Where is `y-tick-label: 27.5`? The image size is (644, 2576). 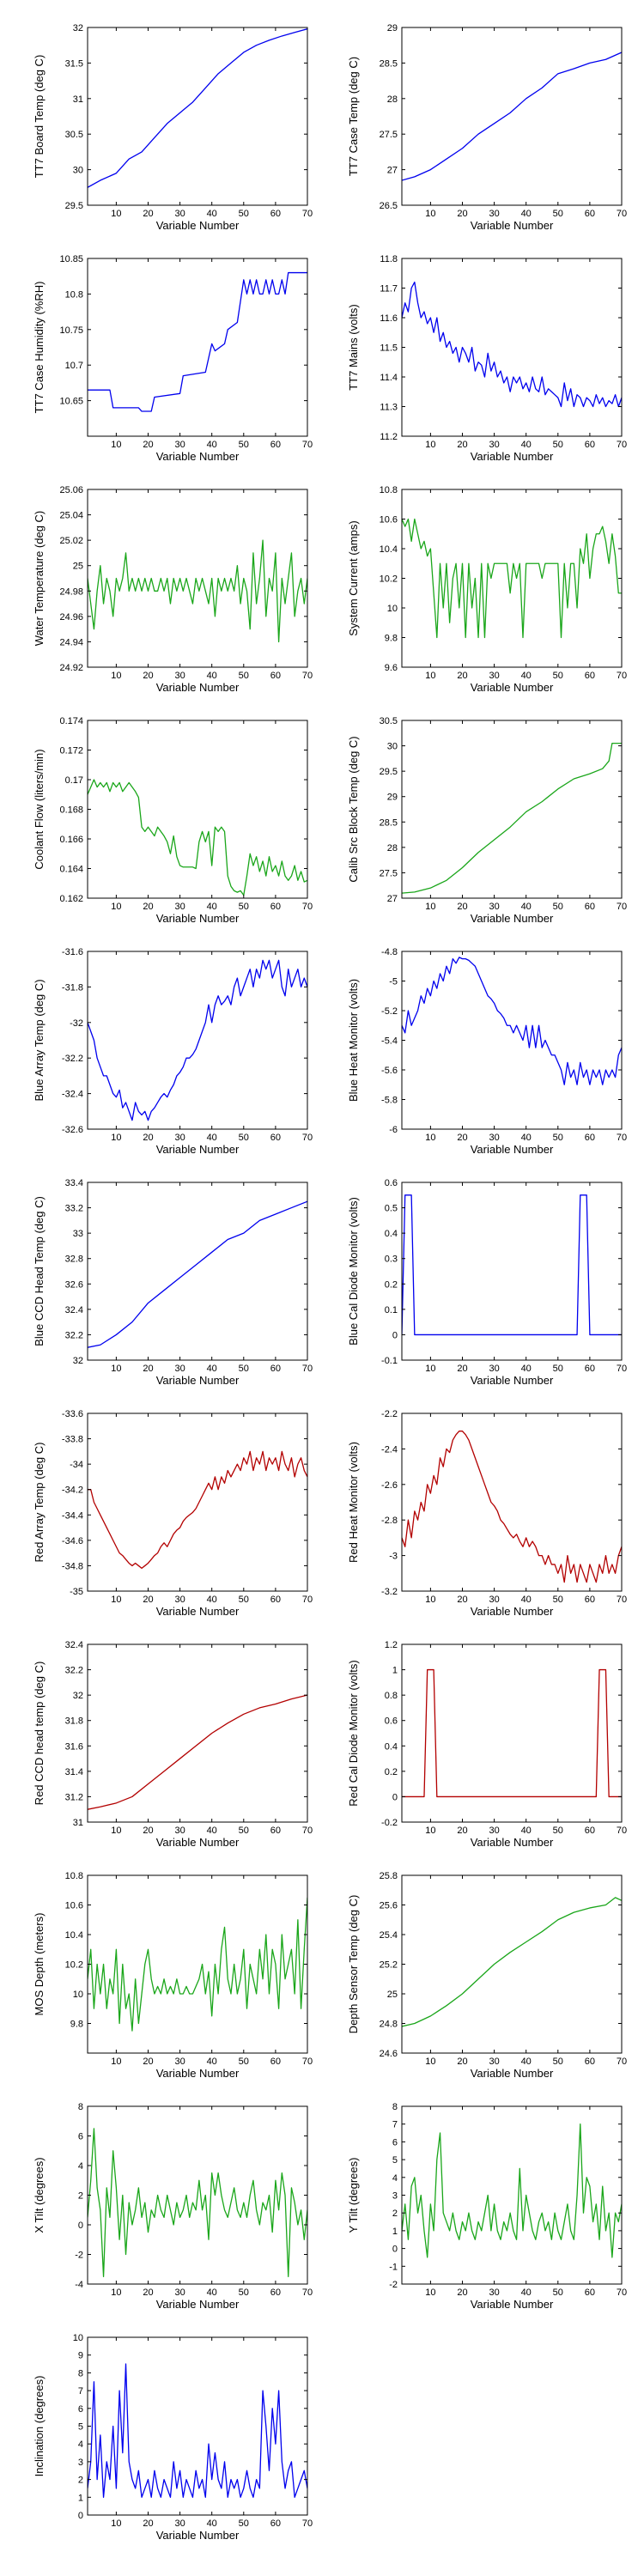
y-tick-label: 27.5 is located at coordinates (389, 873).